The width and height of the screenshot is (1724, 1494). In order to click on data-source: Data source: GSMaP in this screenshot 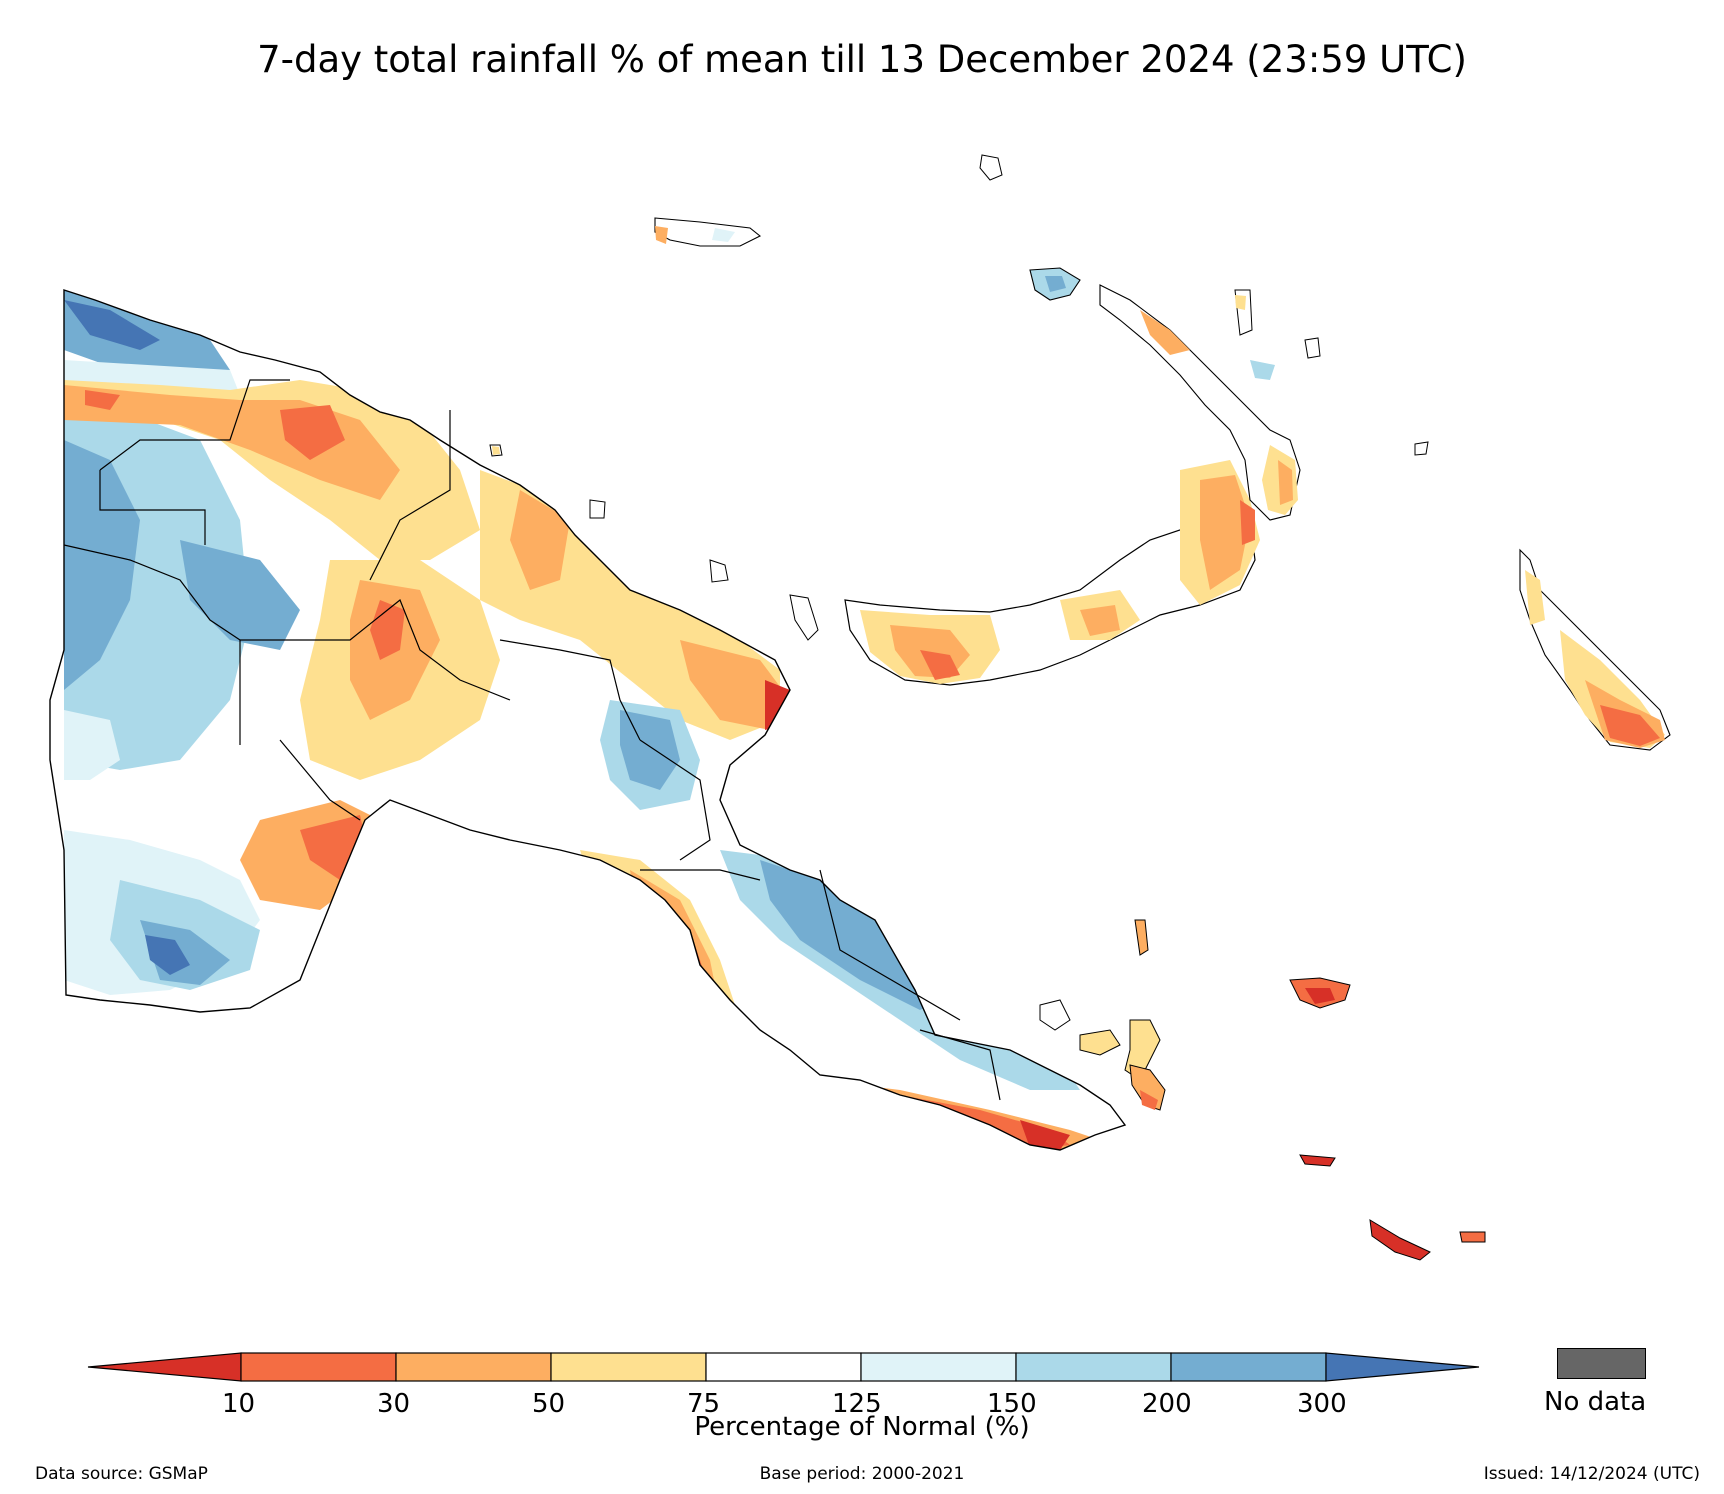, I will do `click(121, 1474)`.